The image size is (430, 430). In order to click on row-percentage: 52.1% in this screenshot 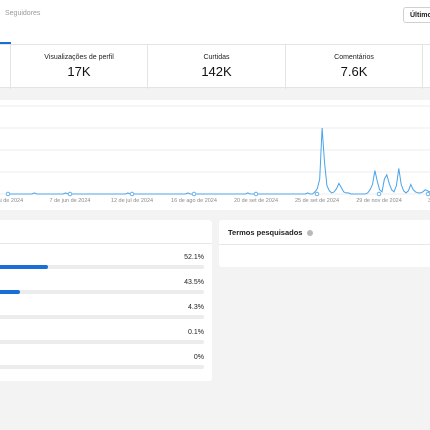, I will do `click(194, 257)`.